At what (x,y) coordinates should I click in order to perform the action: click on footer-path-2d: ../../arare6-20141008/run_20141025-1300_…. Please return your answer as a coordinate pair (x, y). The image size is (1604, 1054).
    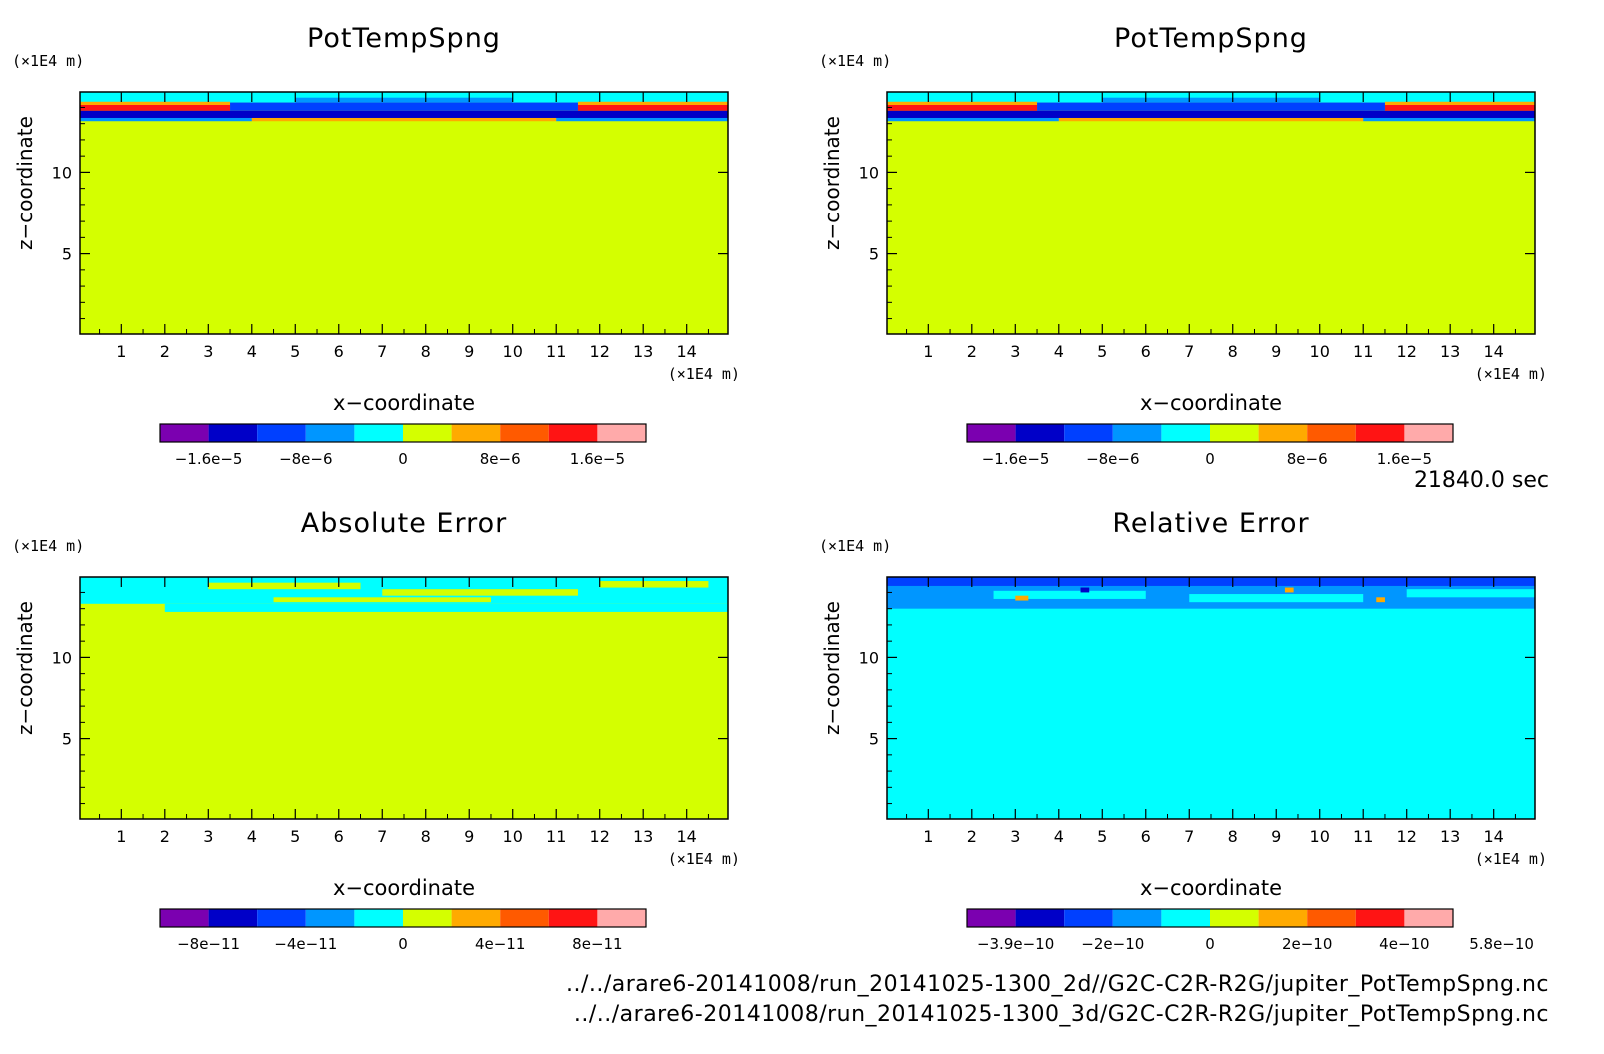
    Looking at the image, I should click on (1057, 984).